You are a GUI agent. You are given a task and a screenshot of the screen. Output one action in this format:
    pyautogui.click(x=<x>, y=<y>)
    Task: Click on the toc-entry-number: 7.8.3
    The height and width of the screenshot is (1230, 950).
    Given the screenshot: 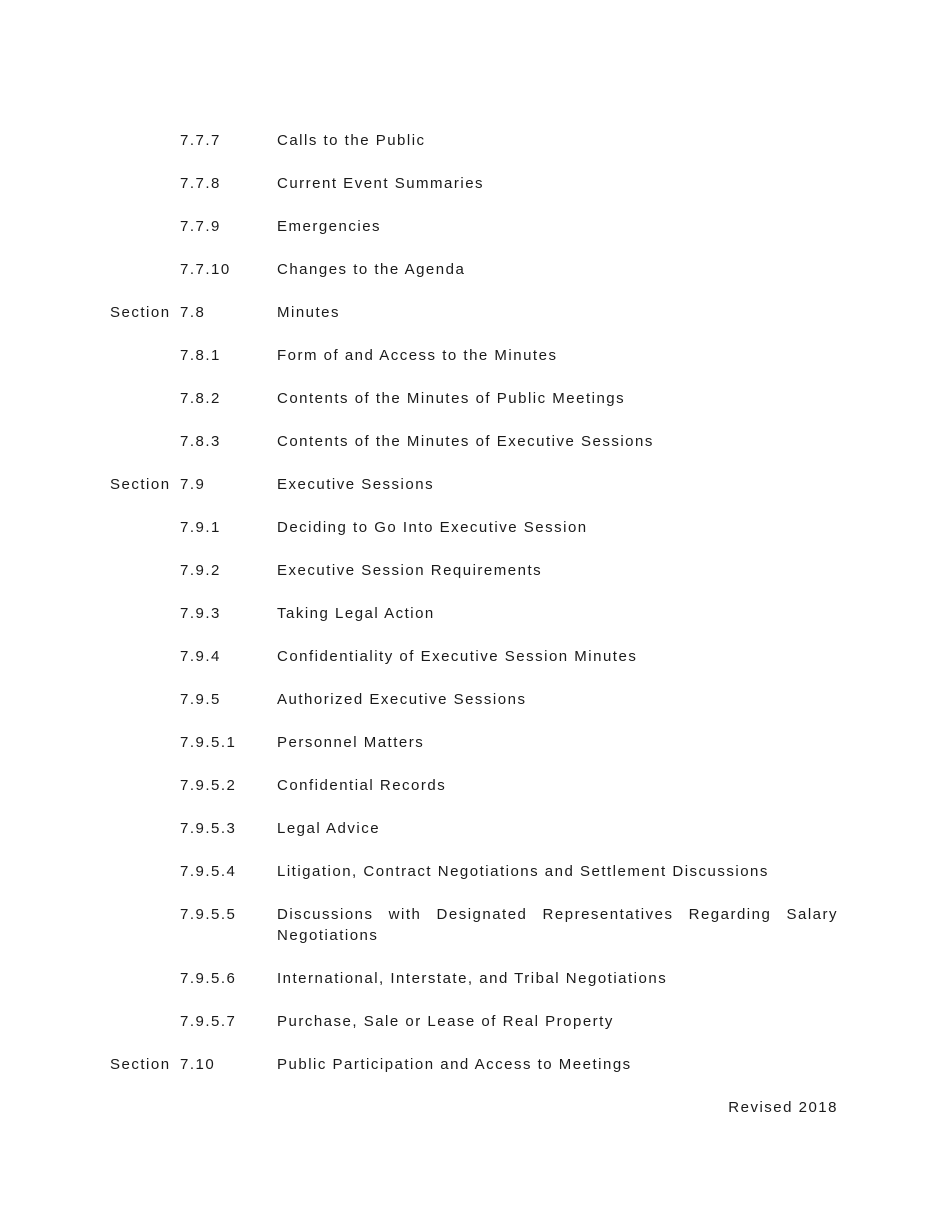 What is the action you would take?
    pyautogui.click(x=200, y=441)
    